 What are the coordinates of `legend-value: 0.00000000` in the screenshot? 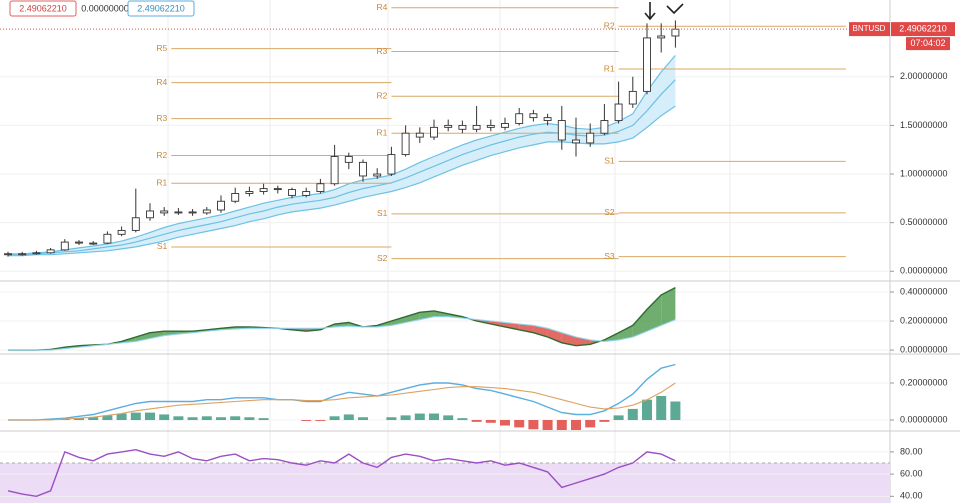 It's located at (105, 8).